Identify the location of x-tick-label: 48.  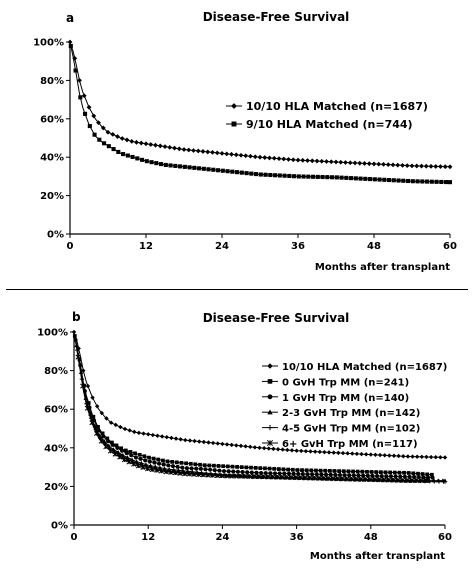
(374, 246).